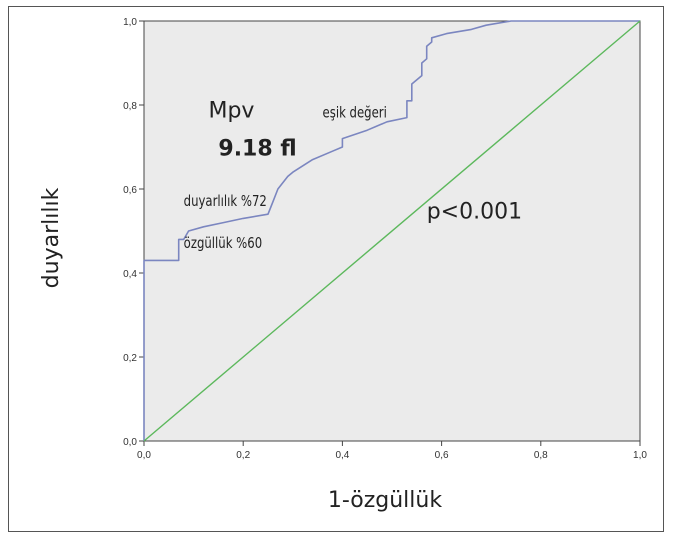  Describe the element at coordinates (130, 274) in the screenshot. I see `y-tick-label: 0,4` at that location.